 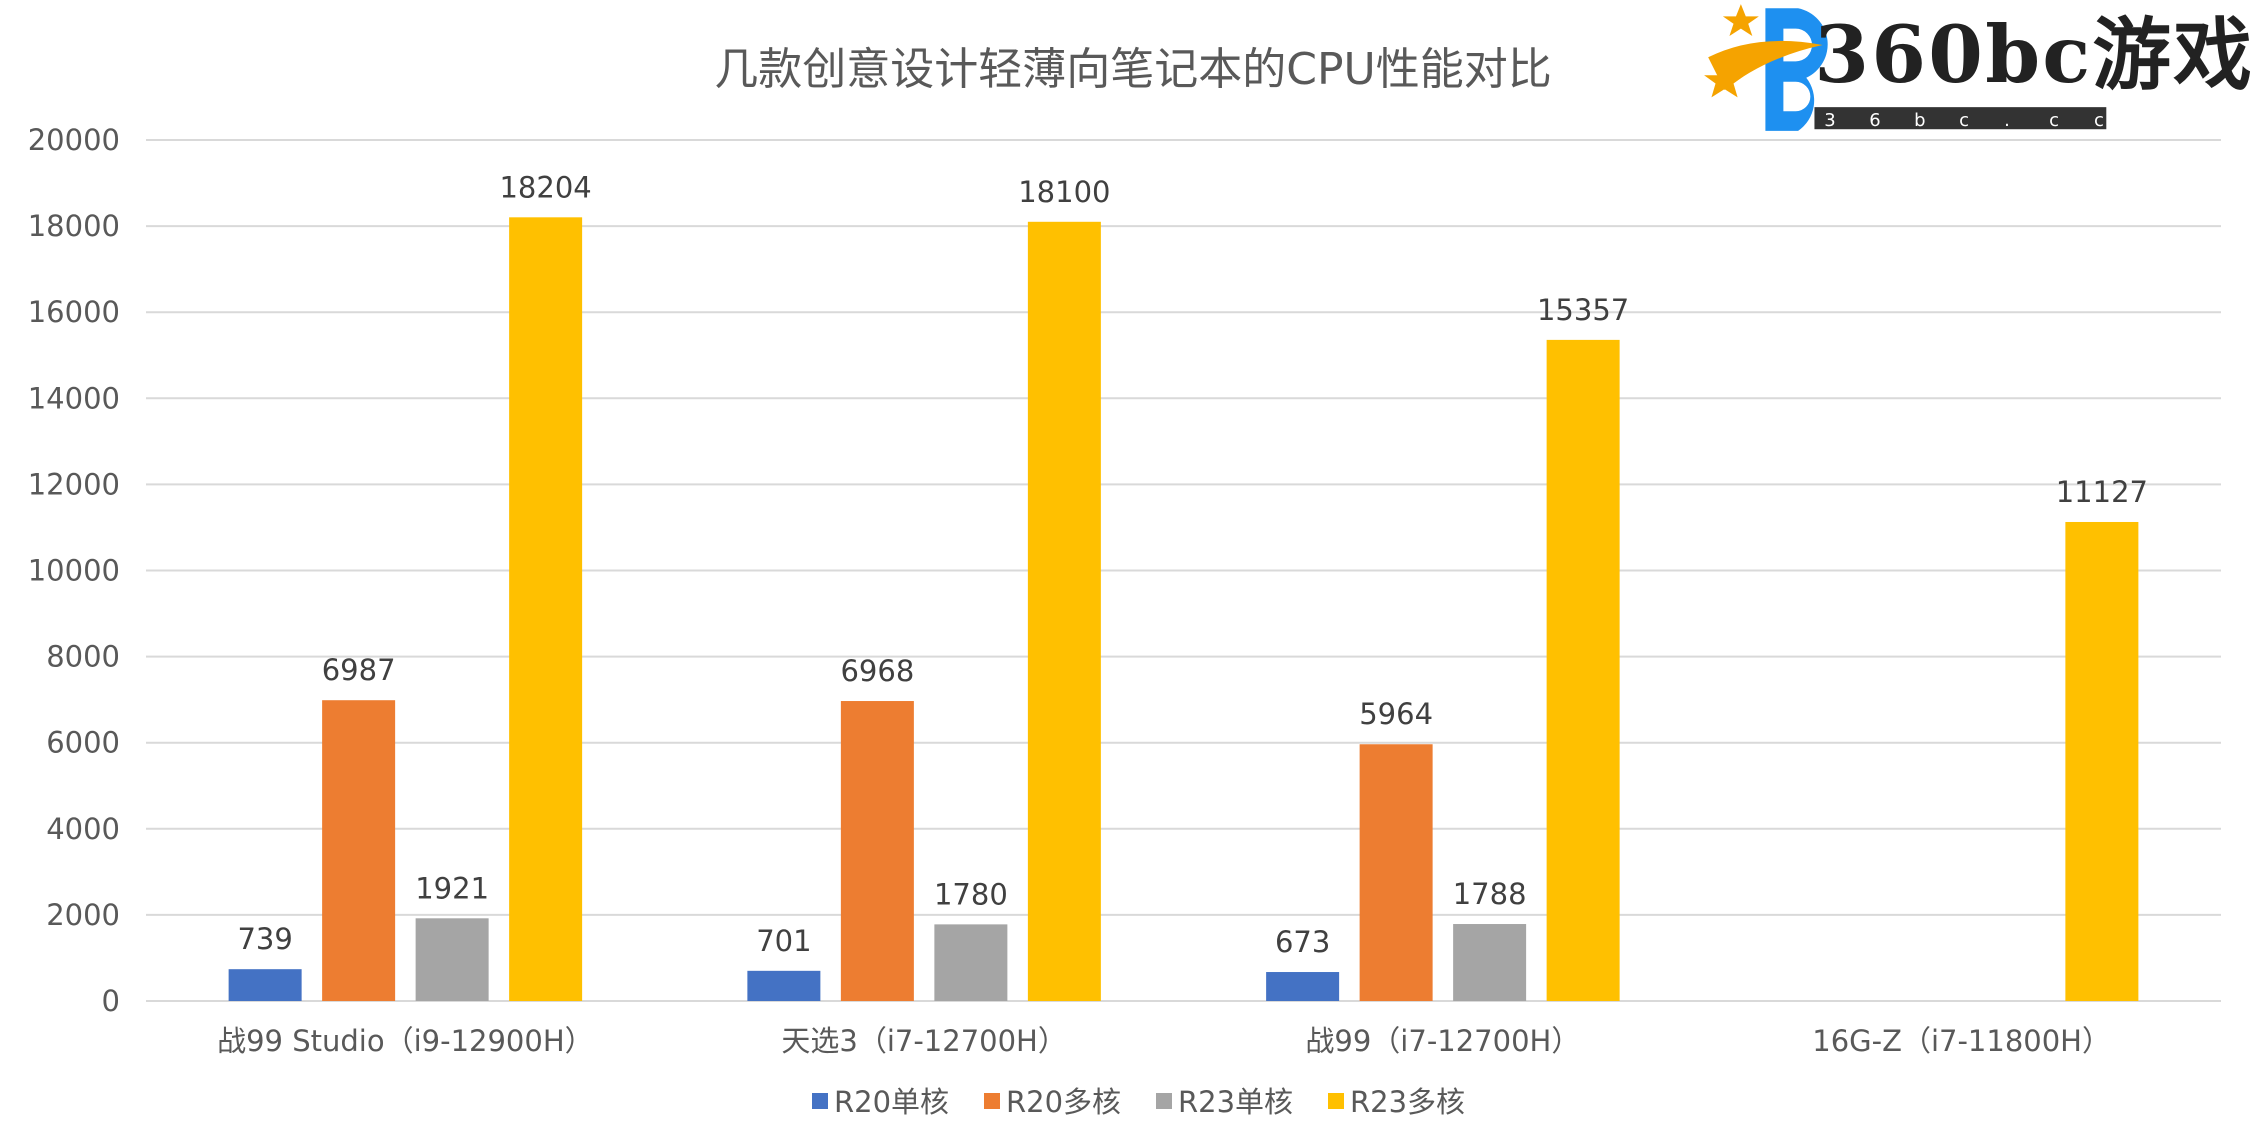 I want to click on b-logo-icon, so click(x=1796, y=69).